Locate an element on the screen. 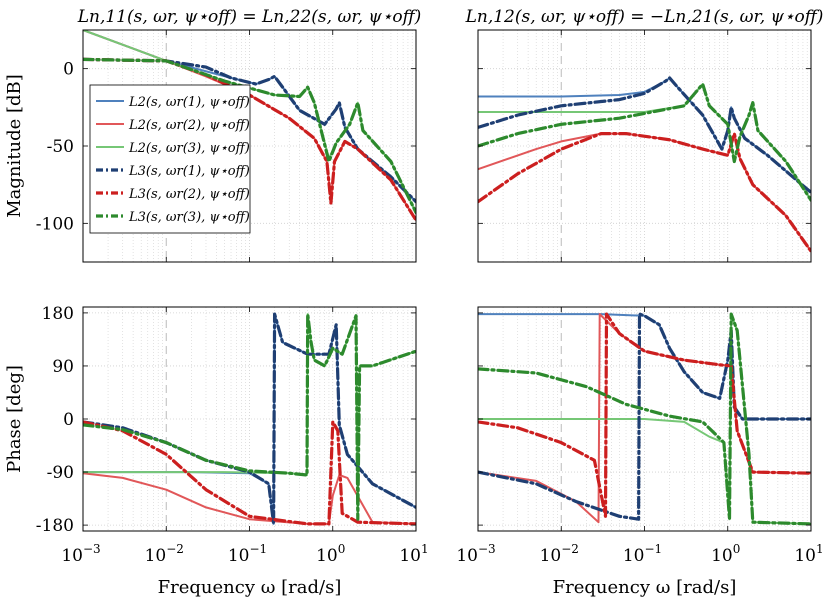 The width and height of the screenshot is (830, 603). legend-box is located at coordinates (170, 159).